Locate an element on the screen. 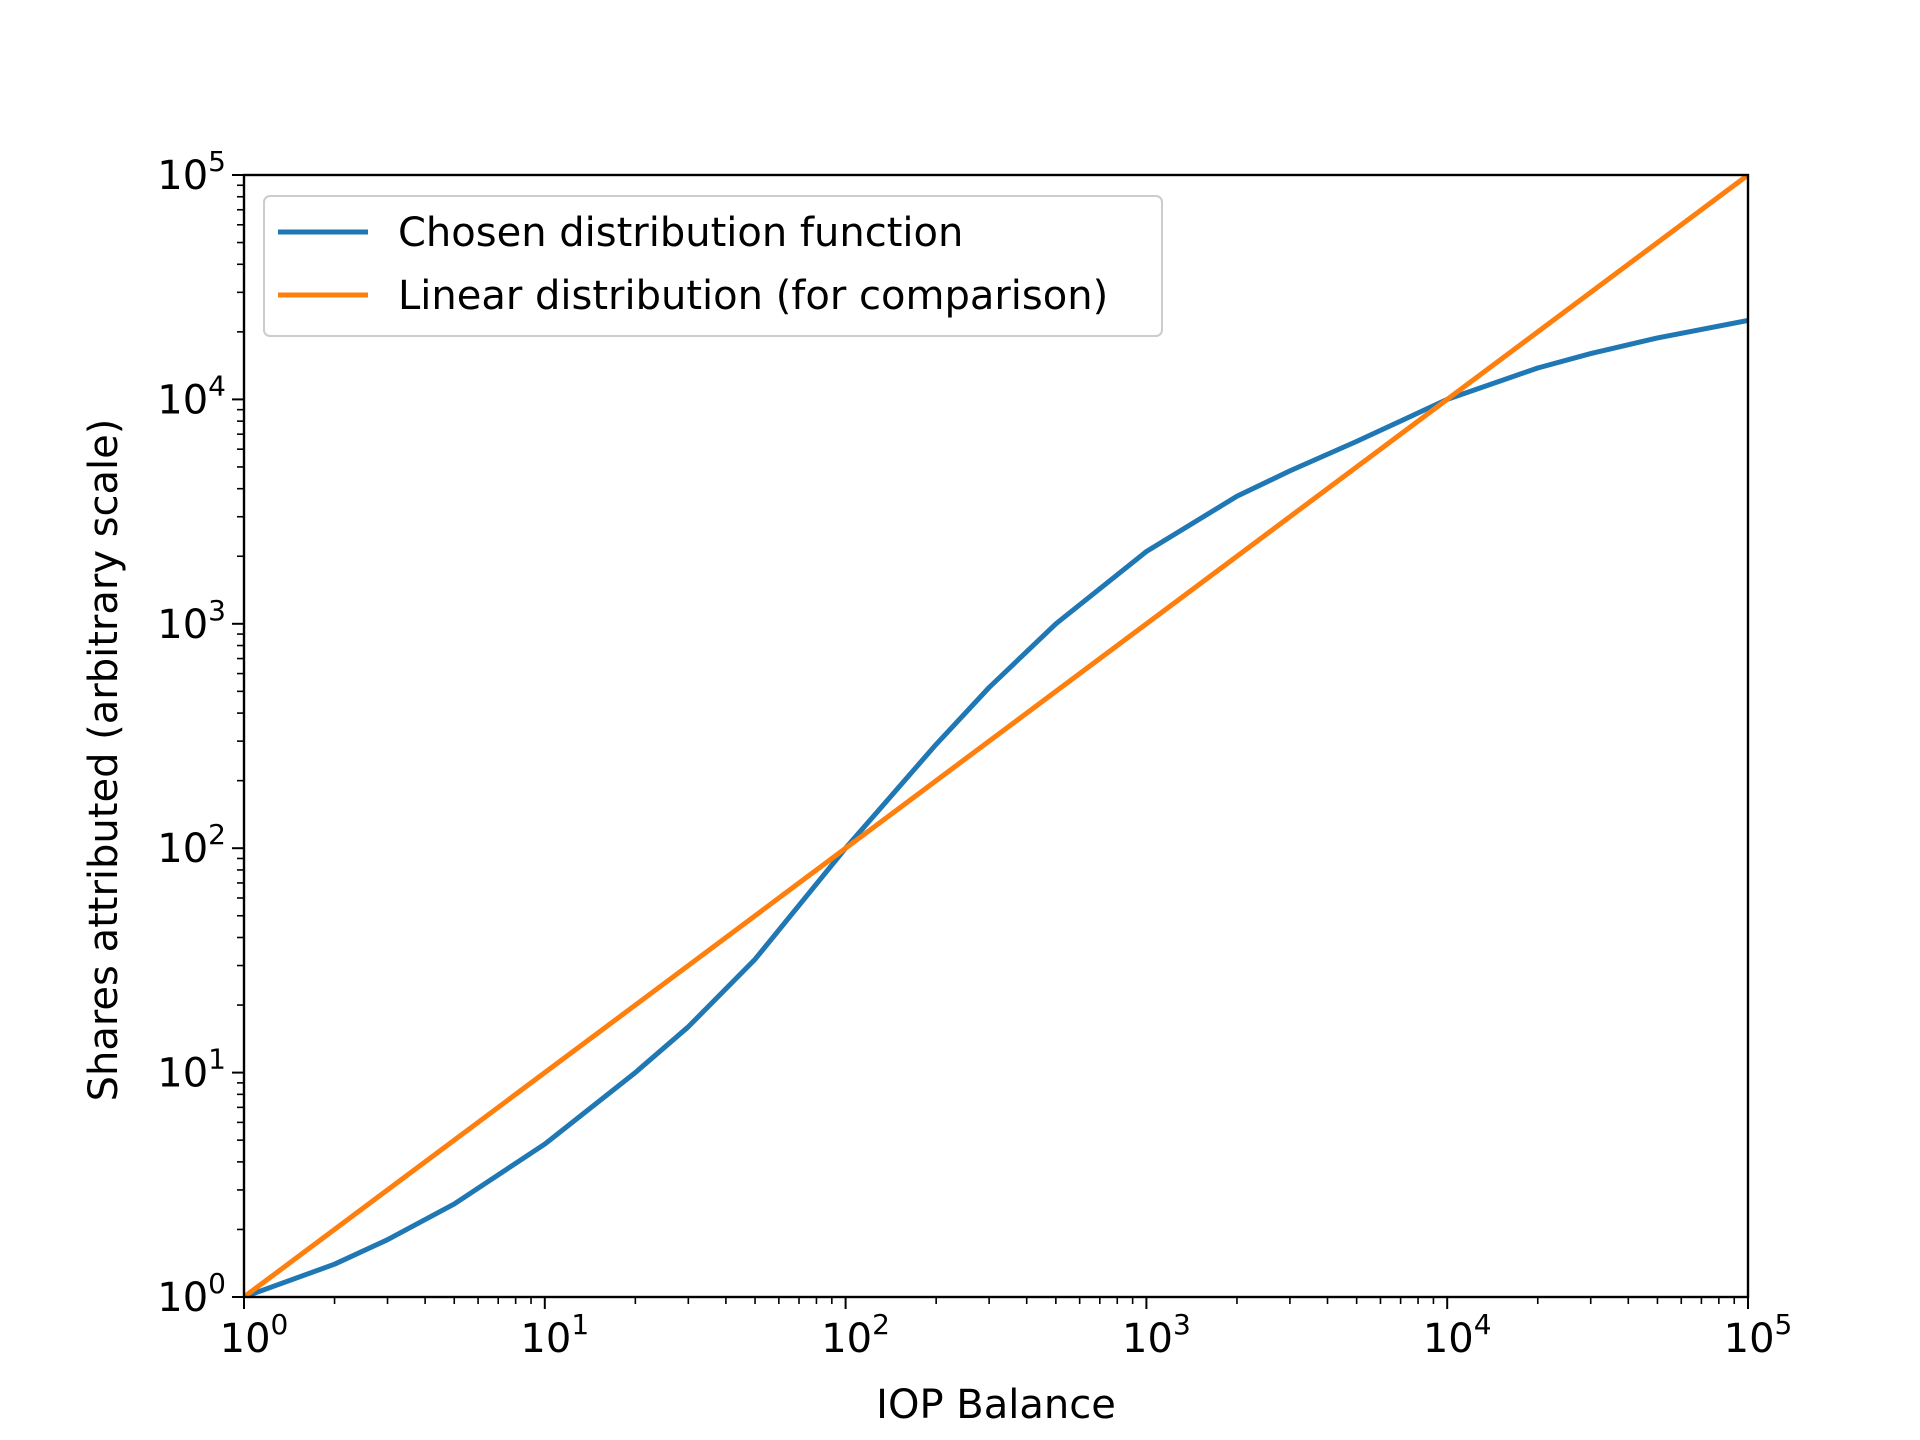 This screenshot has width=1920, height=1440. y-axis-label: Shares attributed (arbitrary scale) is located at coordinates (104, 760).